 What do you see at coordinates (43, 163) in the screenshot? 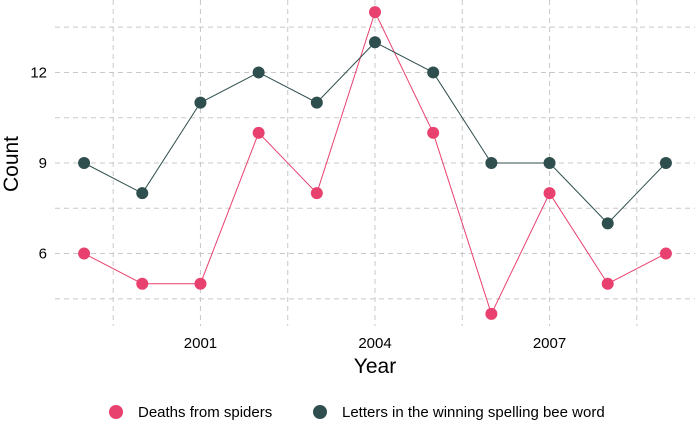
I see `y-tick-label: 9` at bounding box center [43, 163].